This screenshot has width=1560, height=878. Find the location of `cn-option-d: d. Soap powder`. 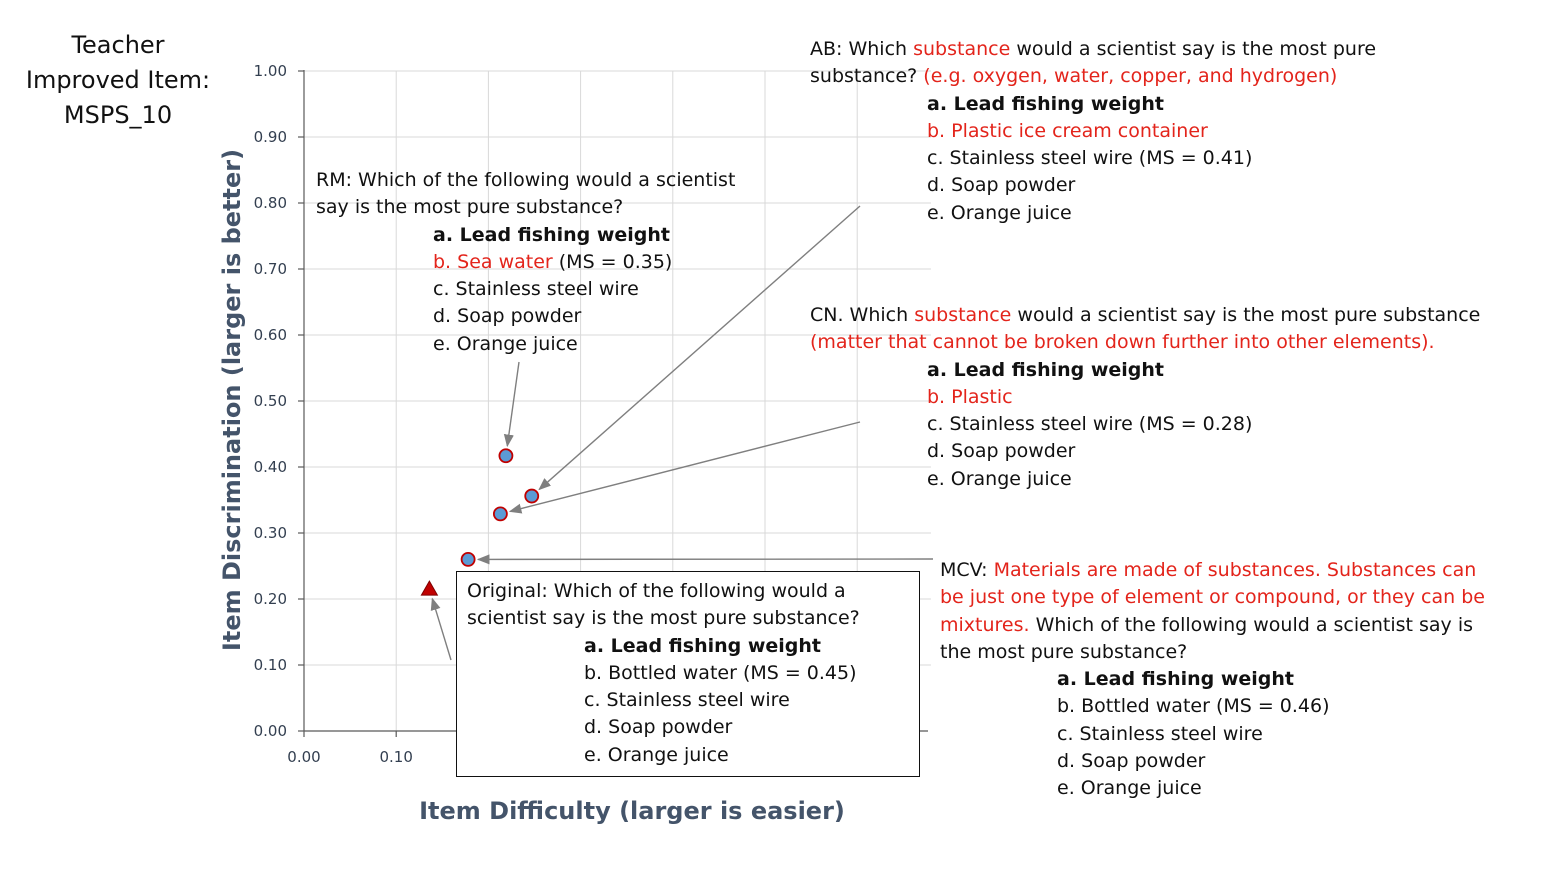

cn-option-d: d. Soap powder is located at coordinates (1001, 451).